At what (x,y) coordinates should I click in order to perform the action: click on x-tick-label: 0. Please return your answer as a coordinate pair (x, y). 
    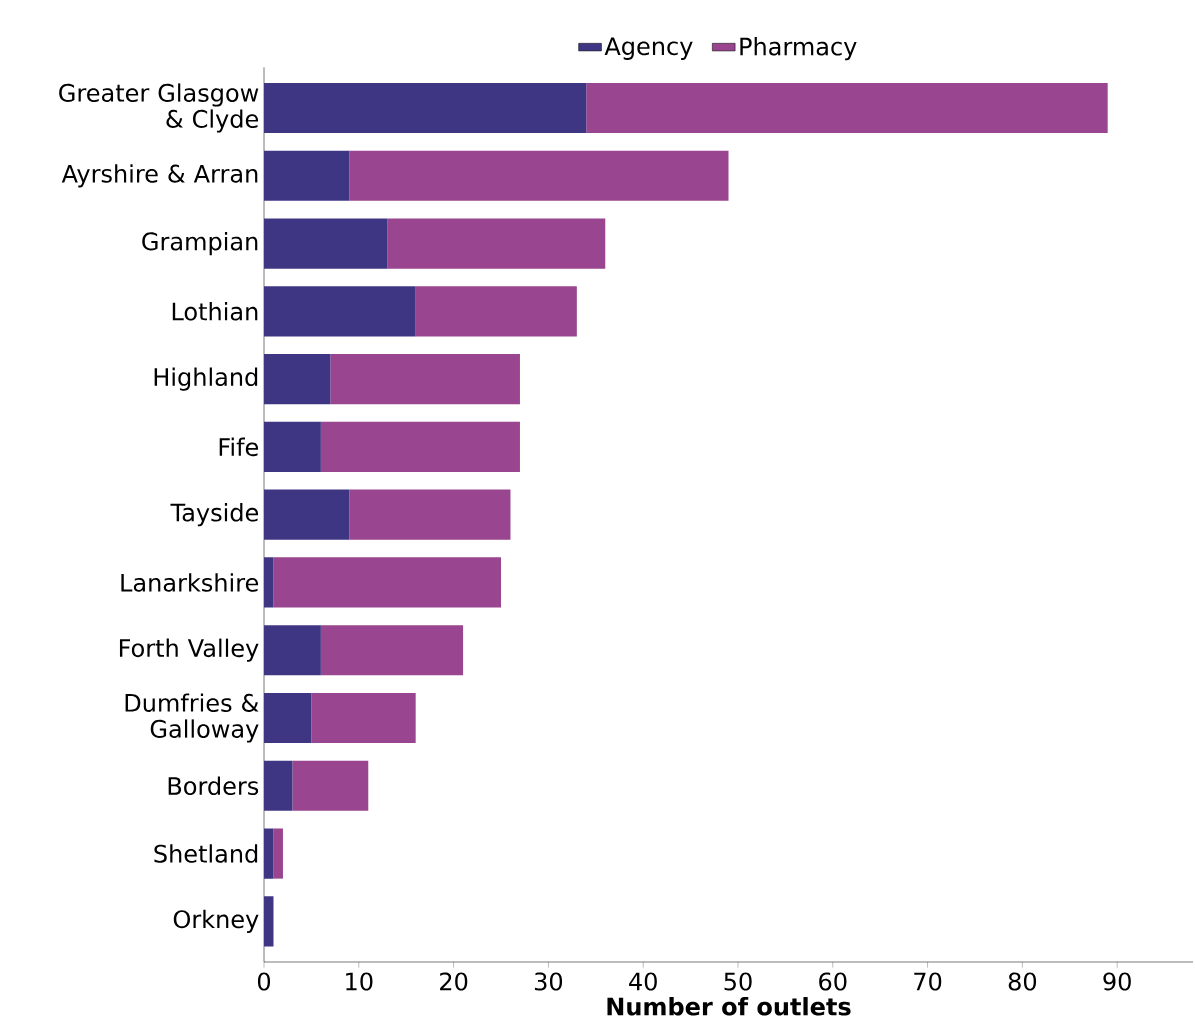
    Looking at the image, I should click on (264, 981).